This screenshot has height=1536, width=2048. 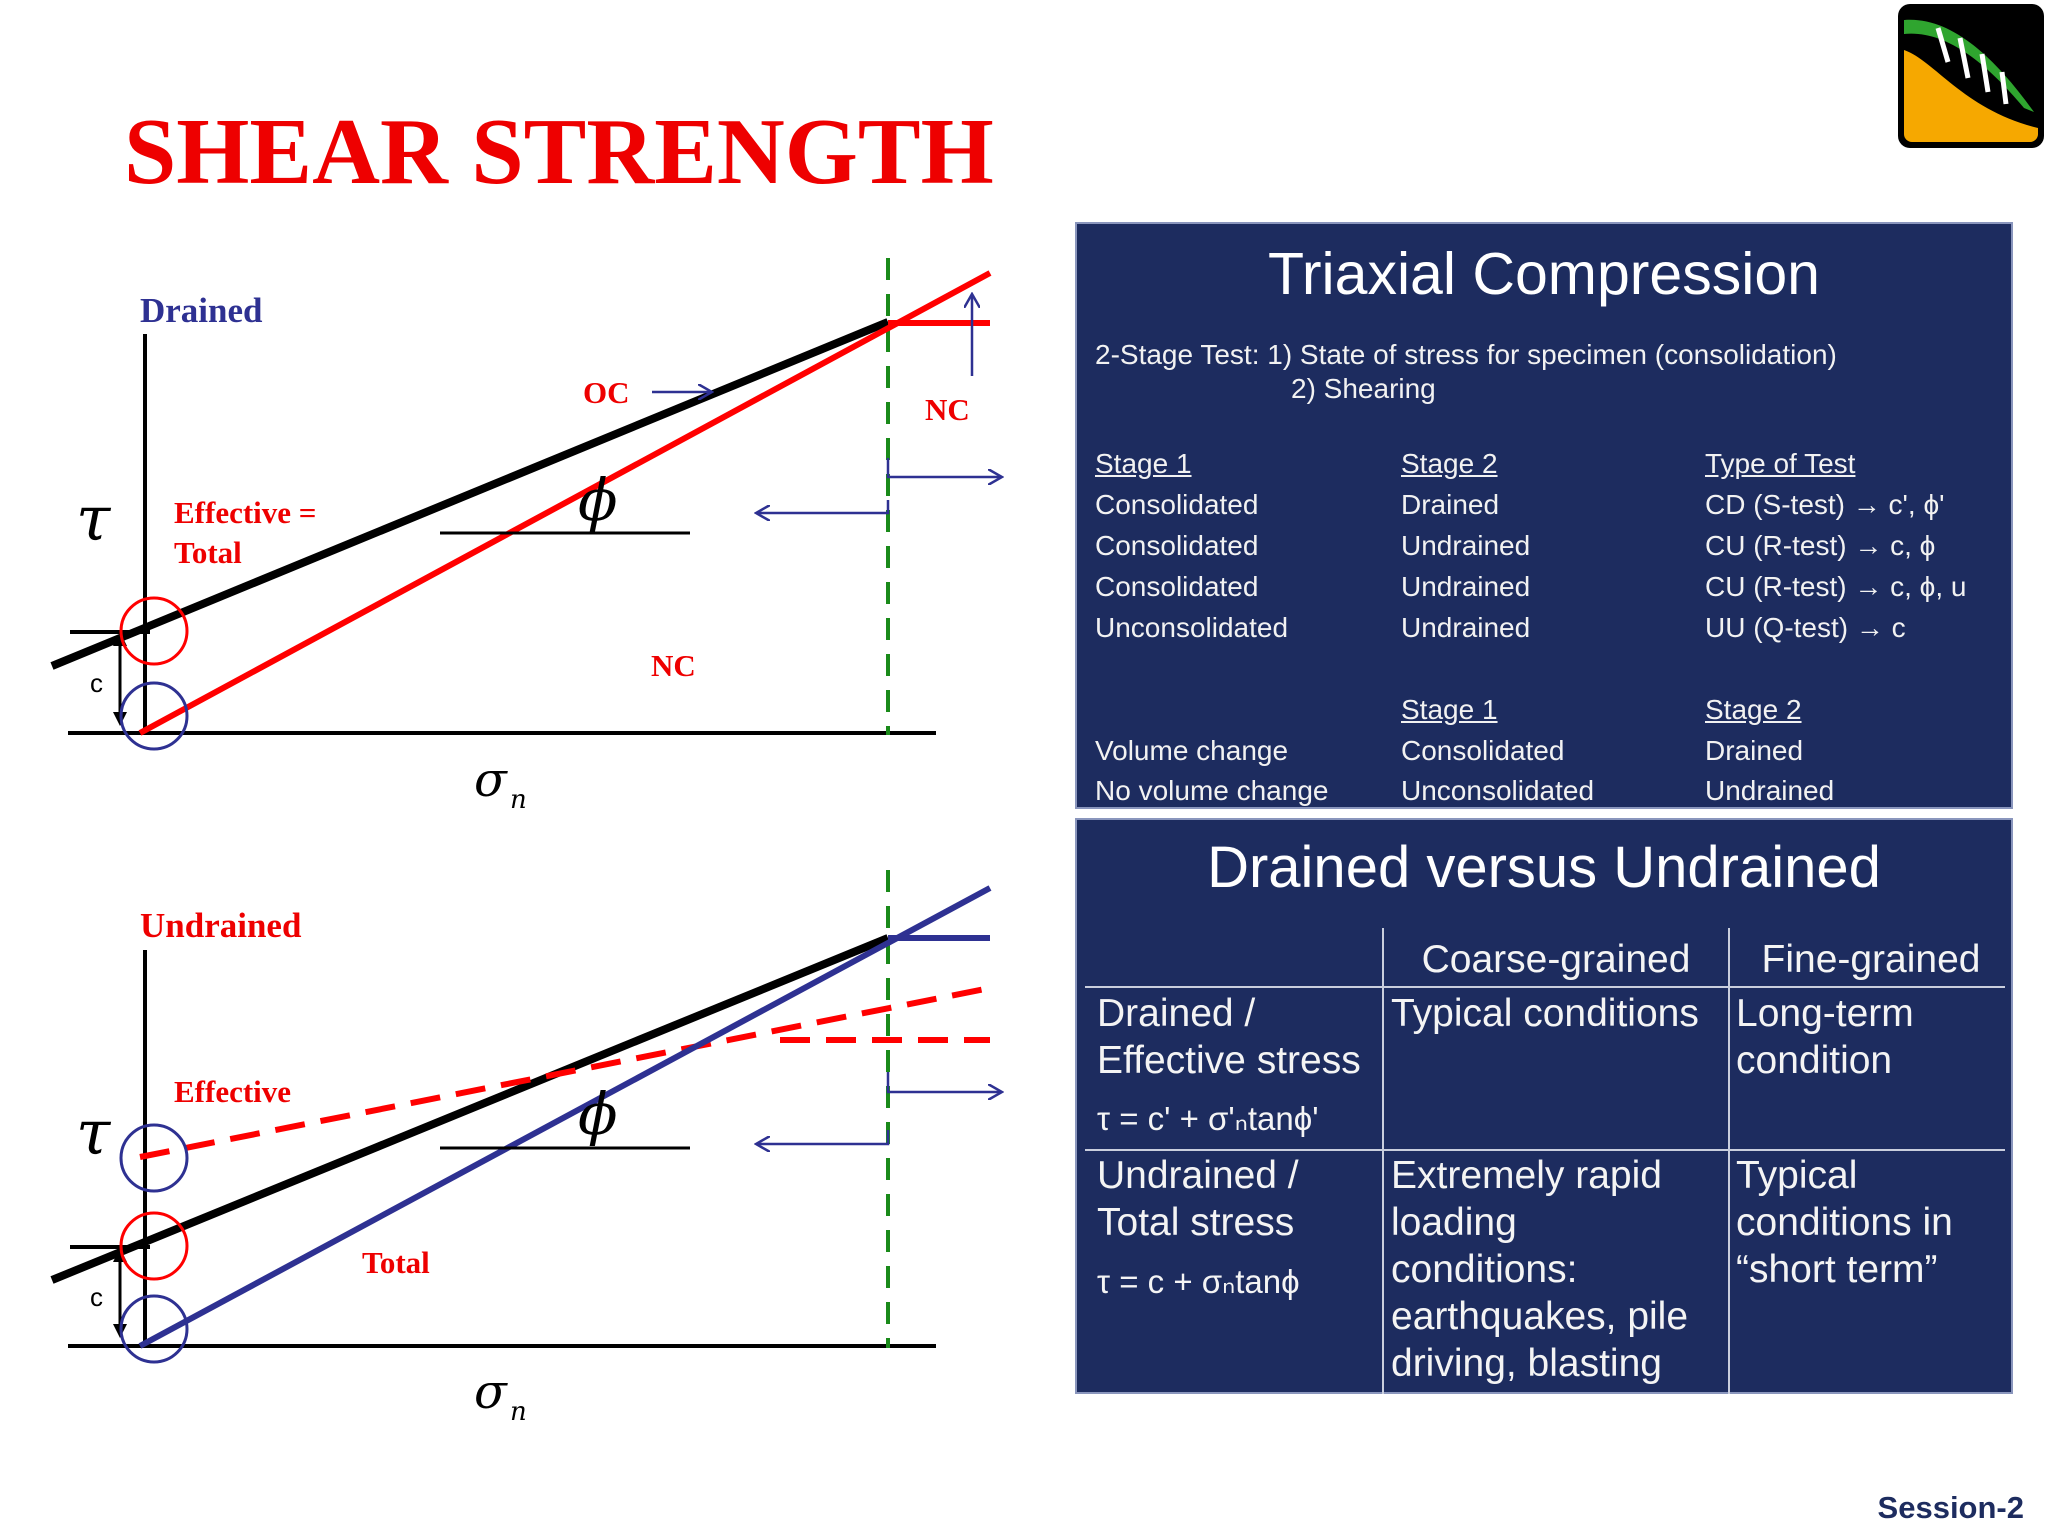 I want to click on drained-tau-symbol: τ, so click(x=94, y=518).